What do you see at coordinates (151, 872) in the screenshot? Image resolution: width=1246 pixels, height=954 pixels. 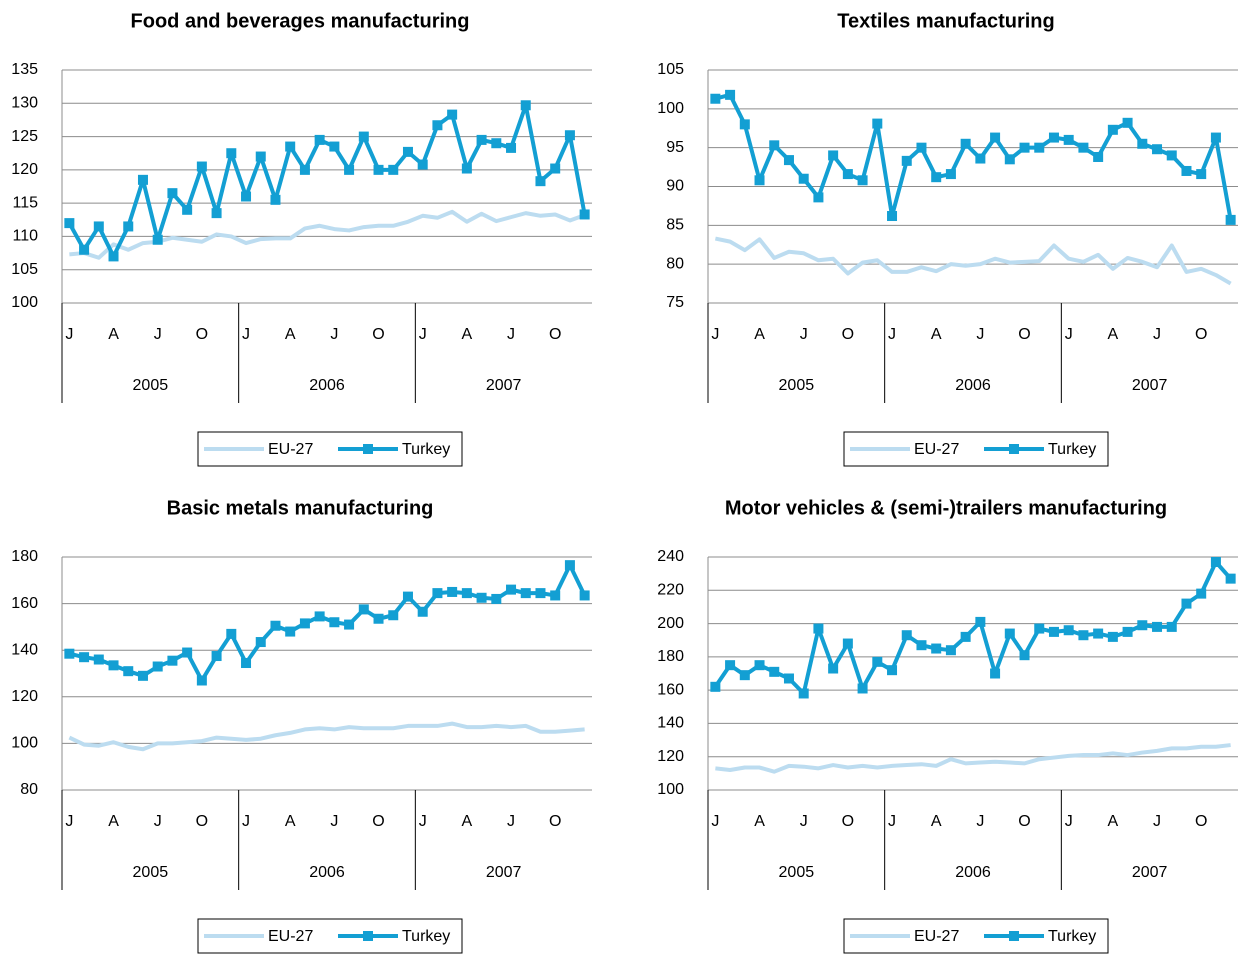 I see `x-group-label: 2005` at bounding box center [151, 872].